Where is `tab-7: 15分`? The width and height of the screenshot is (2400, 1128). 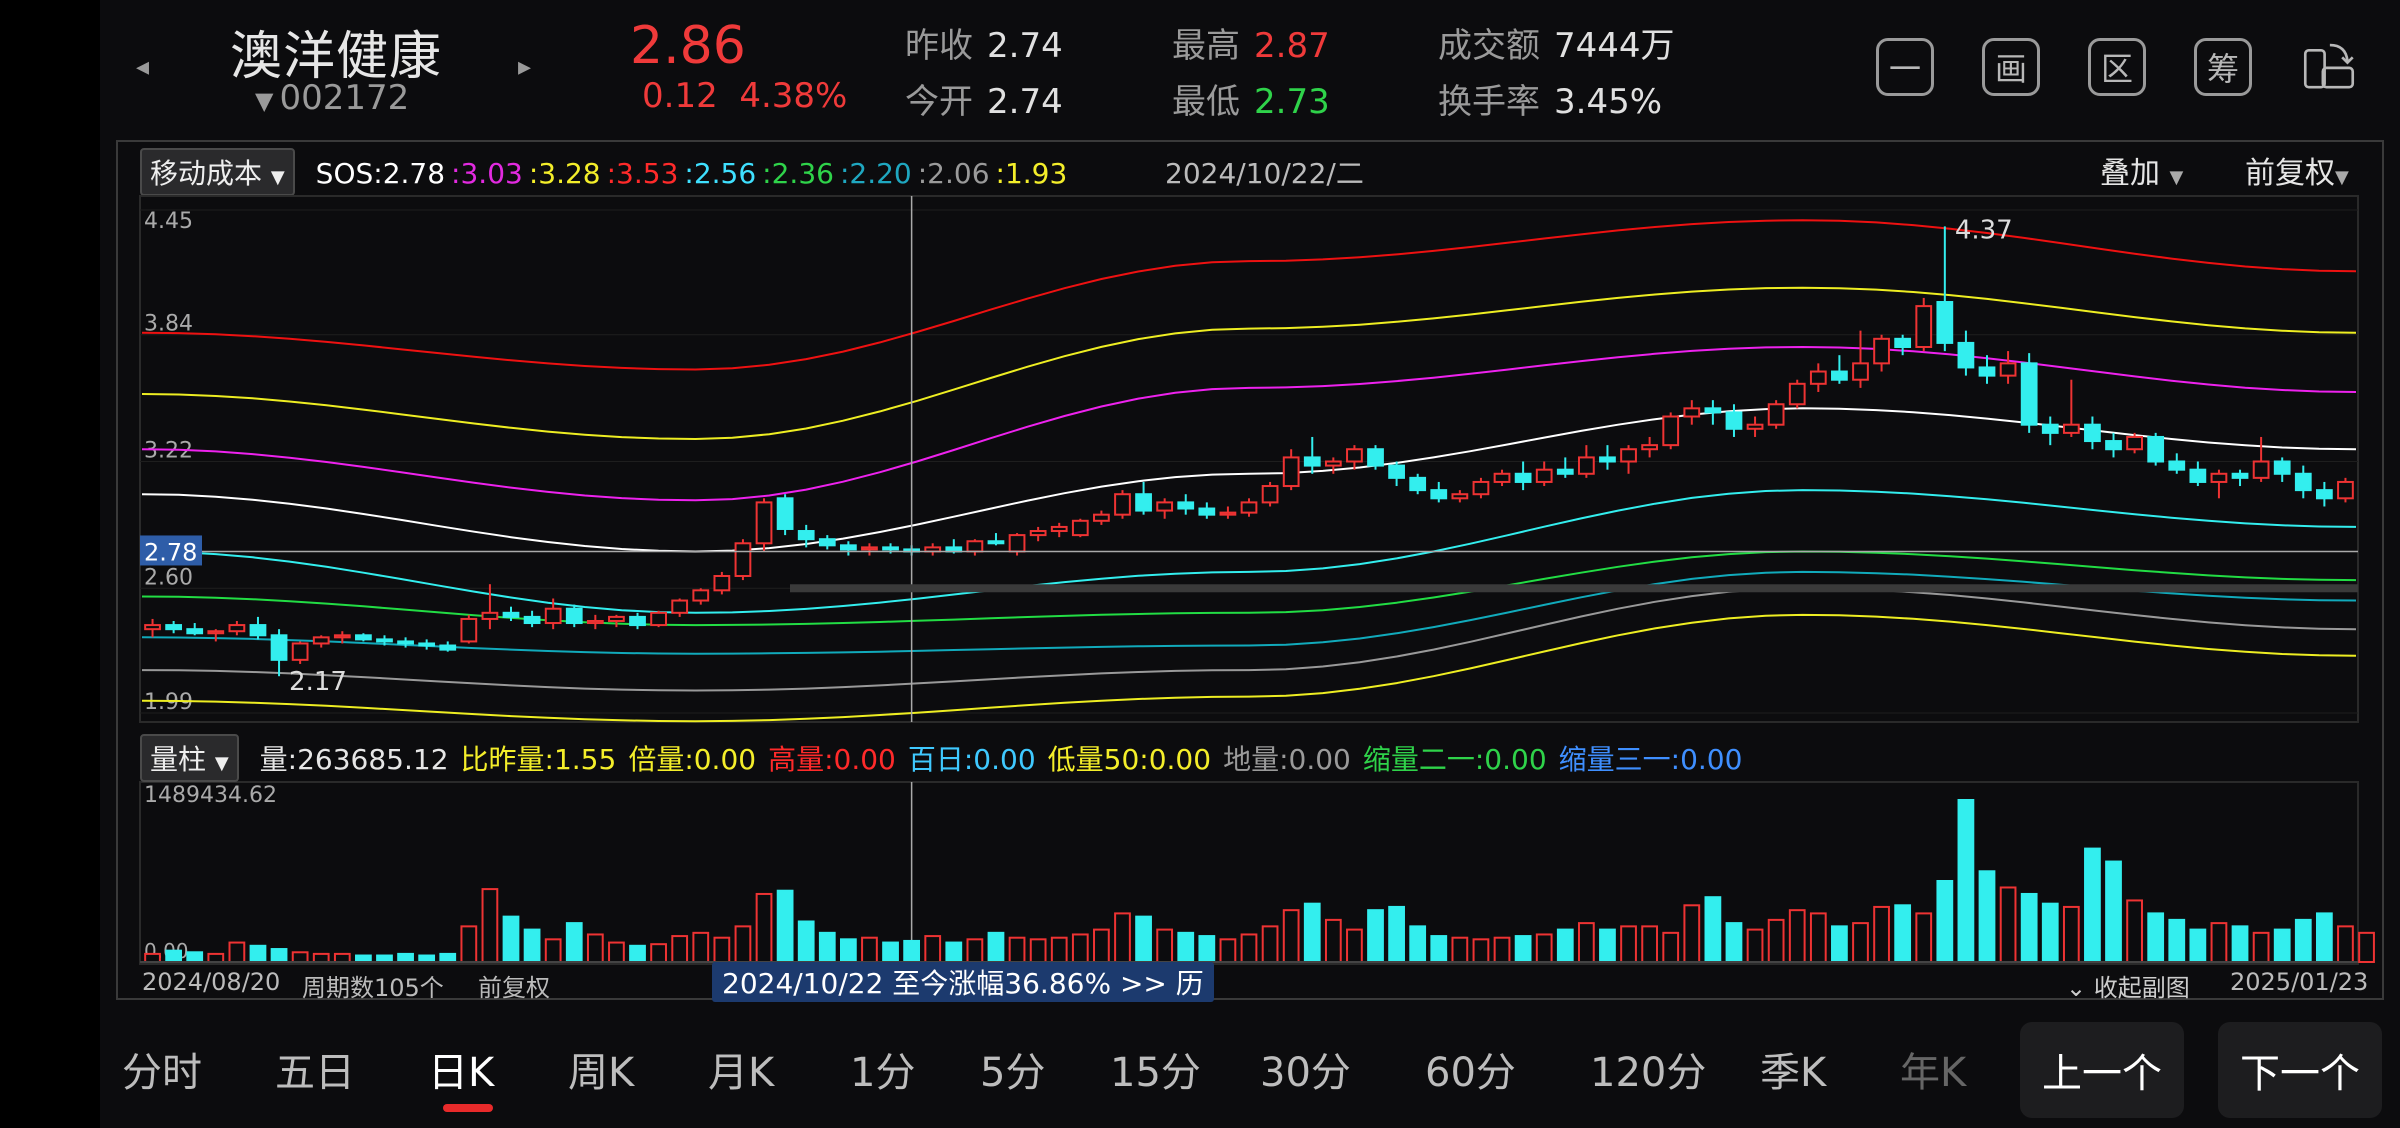
tab-7: 15分 is located at coordinates (1155, 1073).